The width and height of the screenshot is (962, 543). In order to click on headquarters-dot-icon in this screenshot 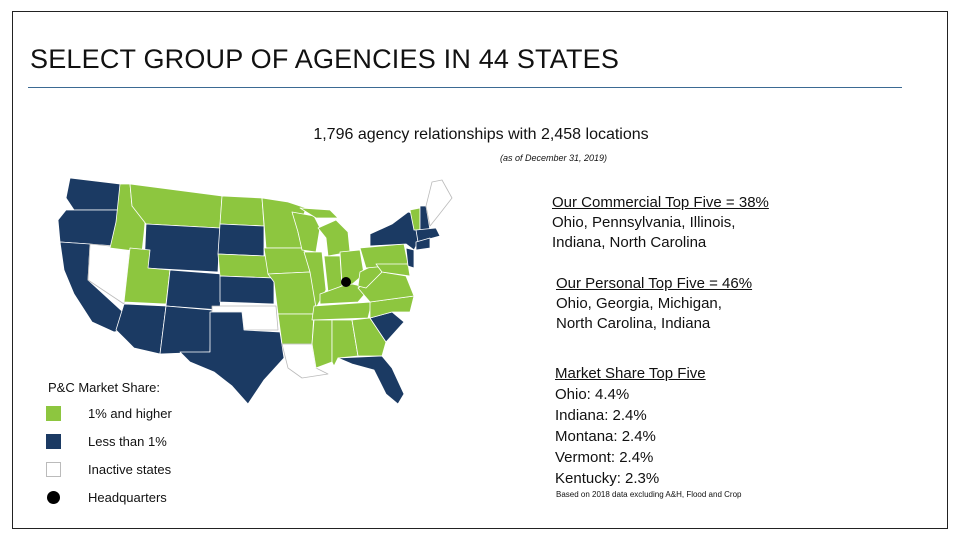, I will do `click(53, 497)`.